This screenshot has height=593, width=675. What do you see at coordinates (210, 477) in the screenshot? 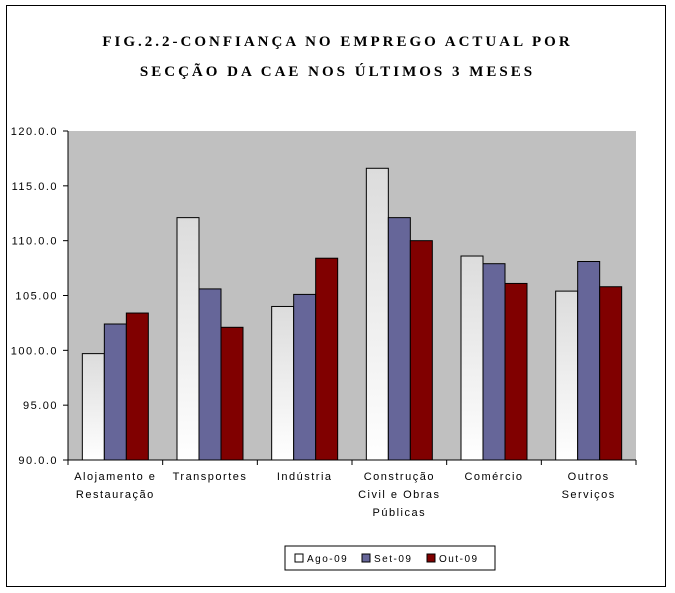
I see `x-category-label: Transportes` at bounding box center [210, 477].